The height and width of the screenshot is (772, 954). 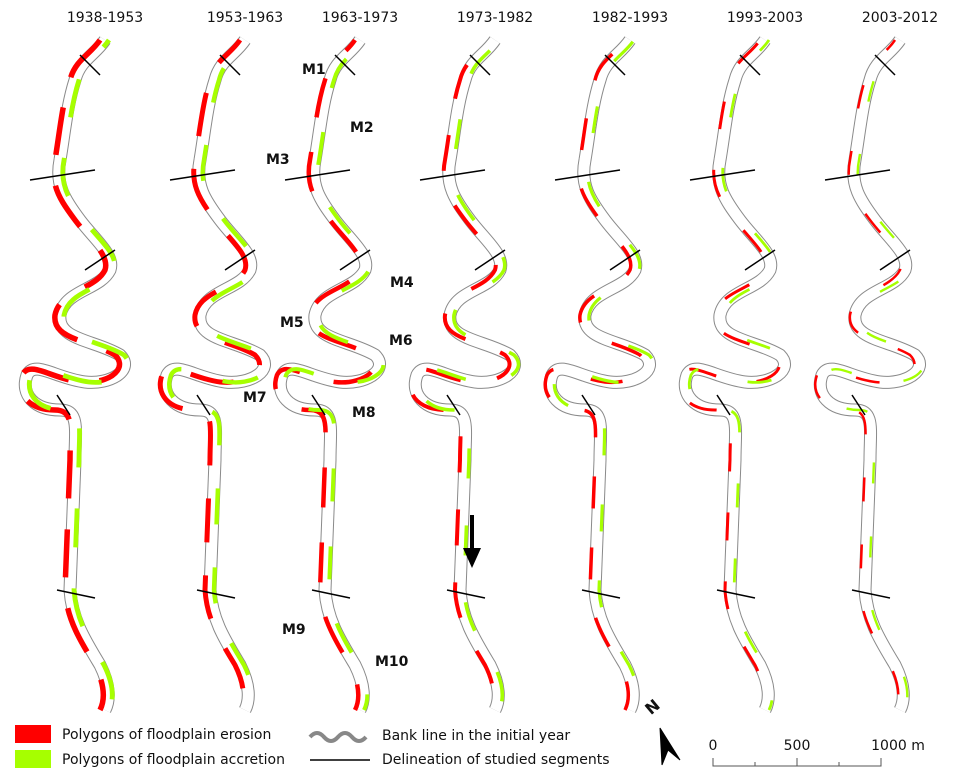 I want to click on segment-label: M8, so click(x=364, y=413).